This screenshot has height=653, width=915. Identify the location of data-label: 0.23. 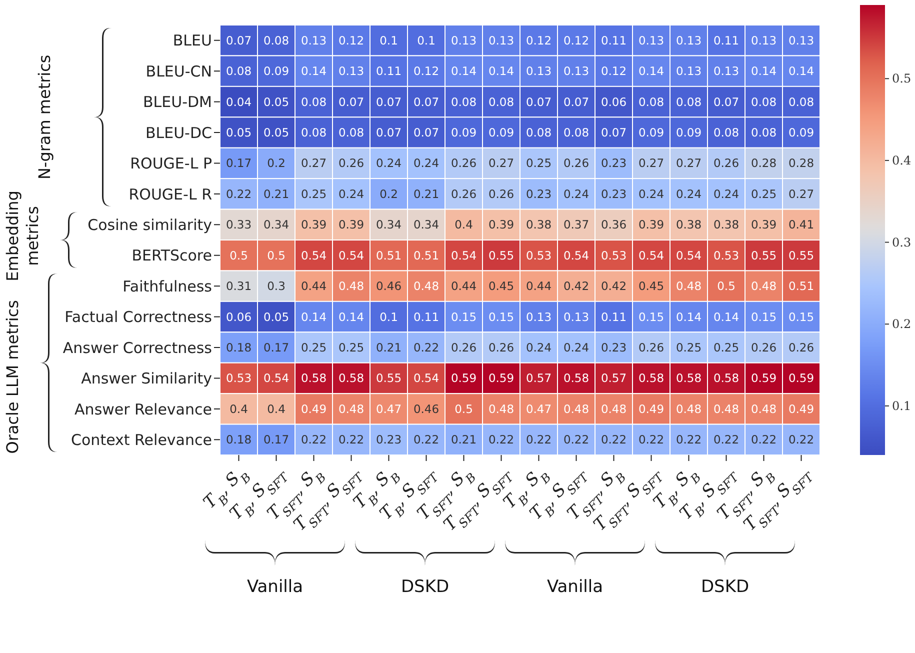
(389, 439).